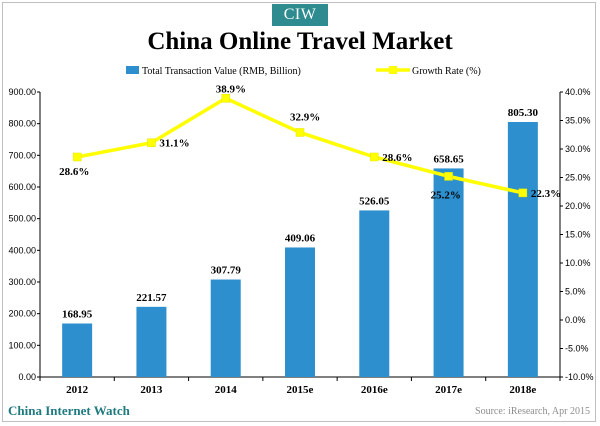  I want to click on x-tick-label: 2014, so click(226, 390).